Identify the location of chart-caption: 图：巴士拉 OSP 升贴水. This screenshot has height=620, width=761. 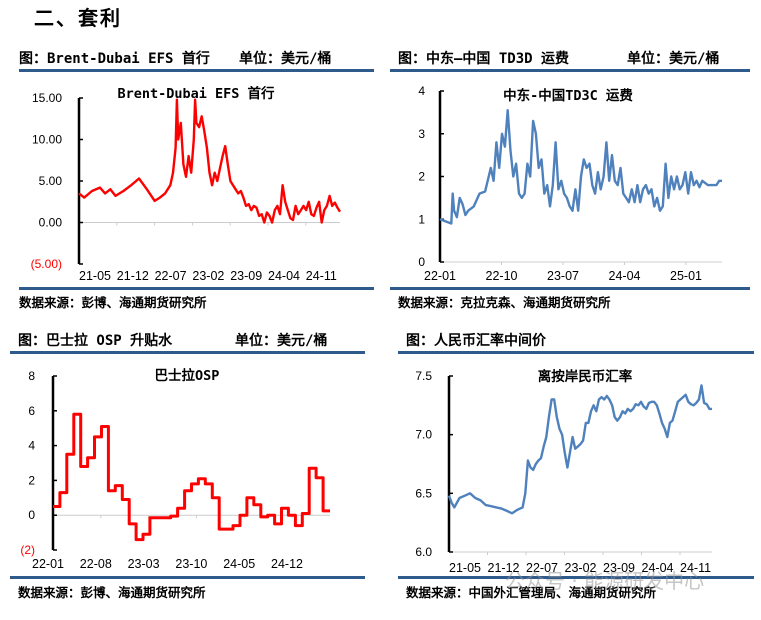
(95, 341).